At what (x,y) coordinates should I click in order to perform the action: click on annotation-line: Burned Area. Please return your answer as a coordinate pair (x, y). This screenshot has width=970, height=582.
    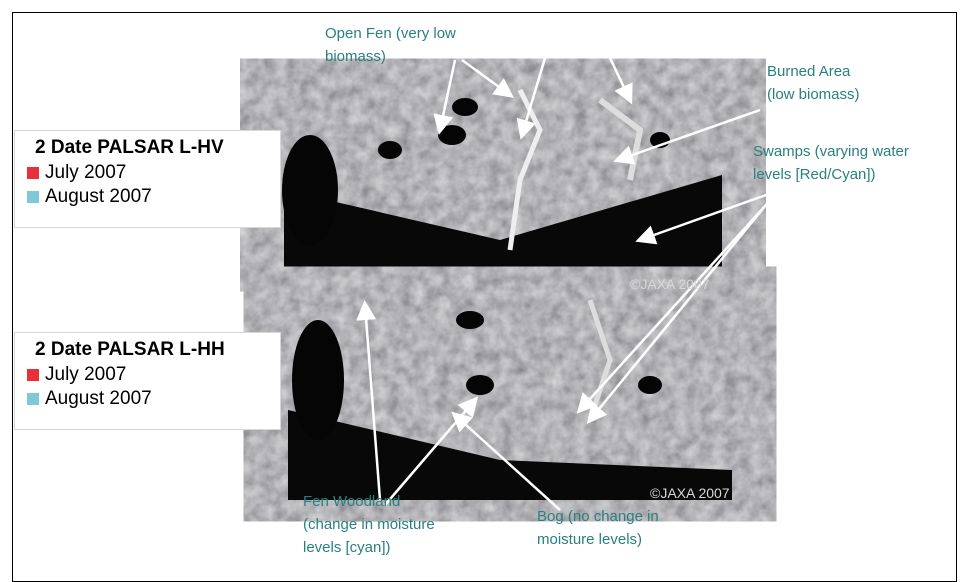
    Looking at the image, I should click on (809, 71).